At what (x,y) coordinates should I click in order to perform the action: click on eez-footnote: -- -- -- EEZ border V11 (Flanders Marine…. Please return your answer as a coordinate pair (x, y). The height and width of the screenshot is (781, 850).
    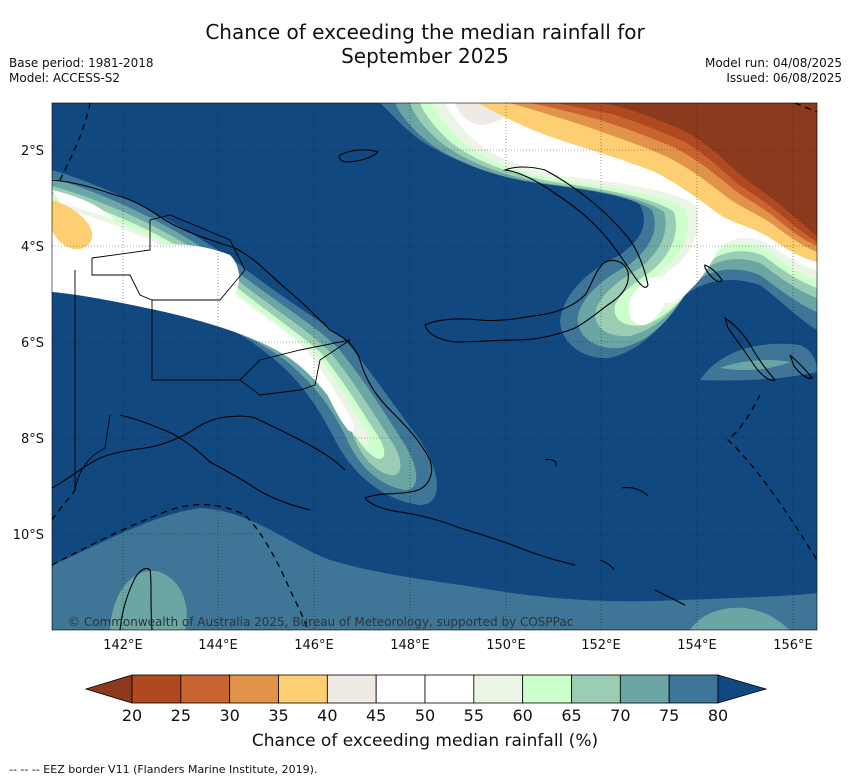
    Looking at the image, I should click on (163, 769).